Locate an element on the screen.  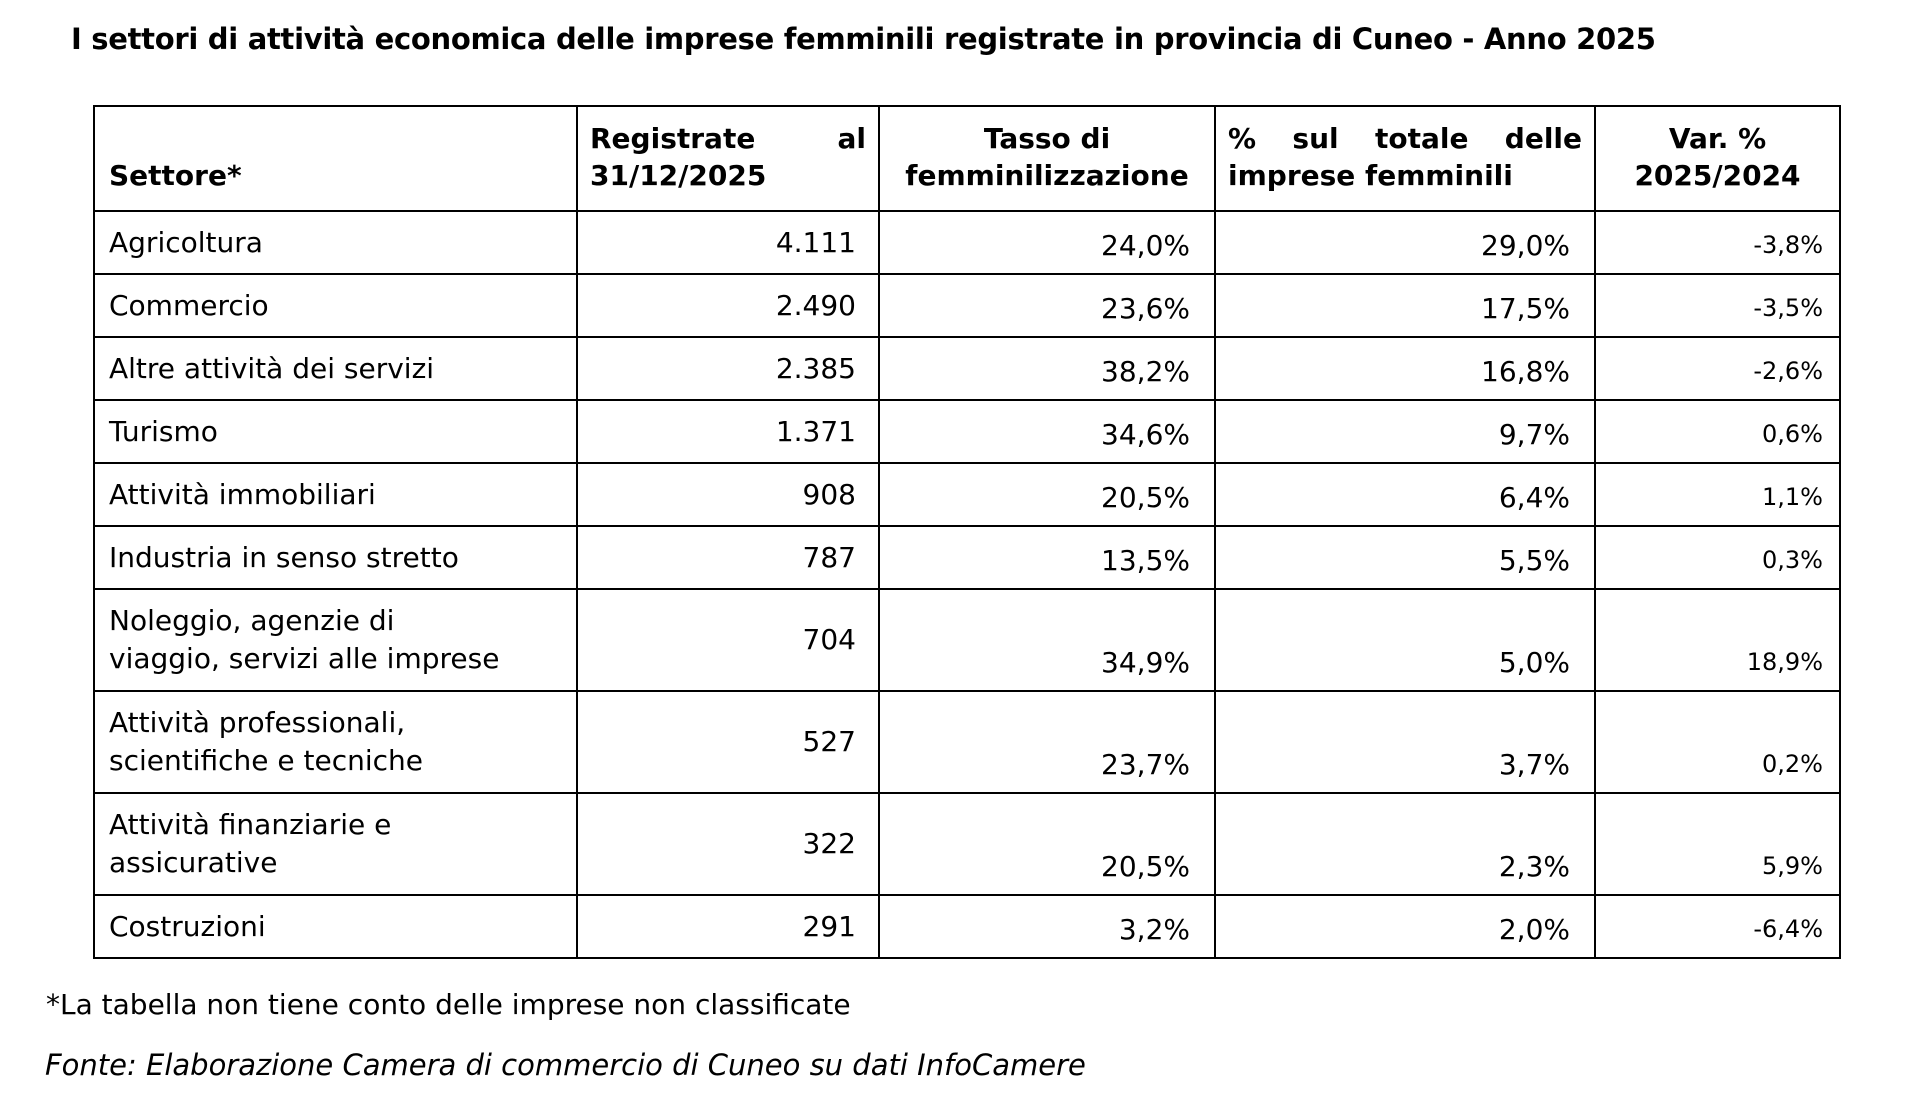
table-row: Attività immobiliari 908 20,5% 6,4% 1,1% is located at coordinates (967, 494).